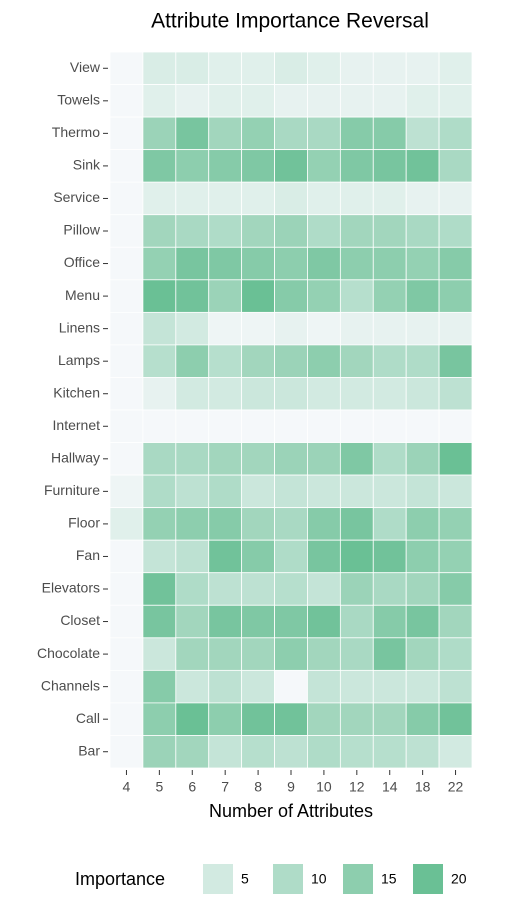 Image resolution: width=512 pixels, height=898 pixels. Describe the element at coordinates (71, 588) in the screenshot. I see `y-tick-label: Elevators` at that location.